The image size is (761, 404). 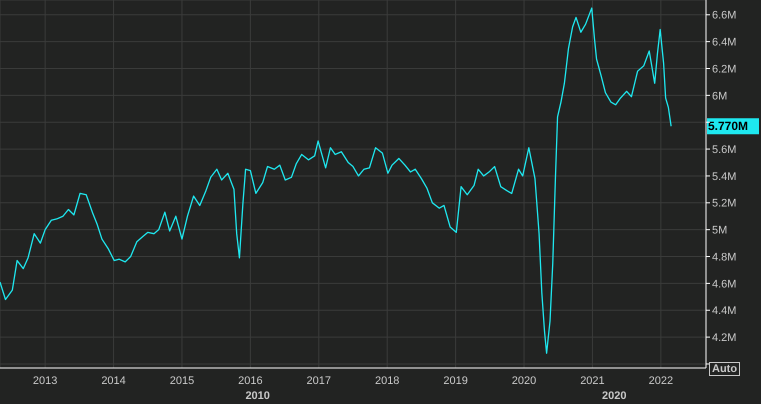 I want to click on x-tick-label: 2018, so click(x=387, y=380).